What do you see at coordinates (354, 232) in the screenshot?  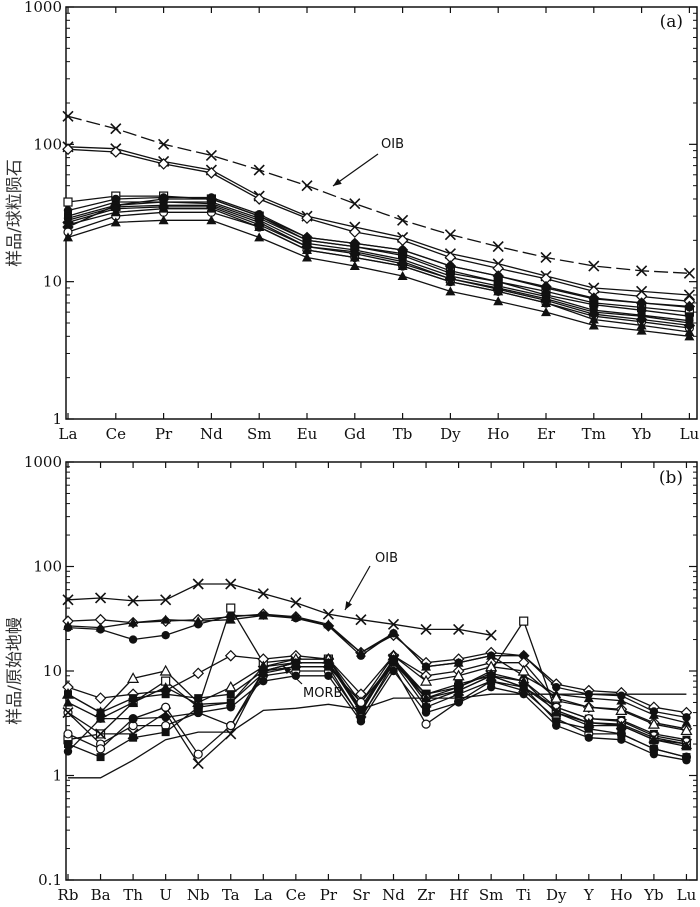 I see `point-sample-a2-gd` at bounding box center [354, 232].